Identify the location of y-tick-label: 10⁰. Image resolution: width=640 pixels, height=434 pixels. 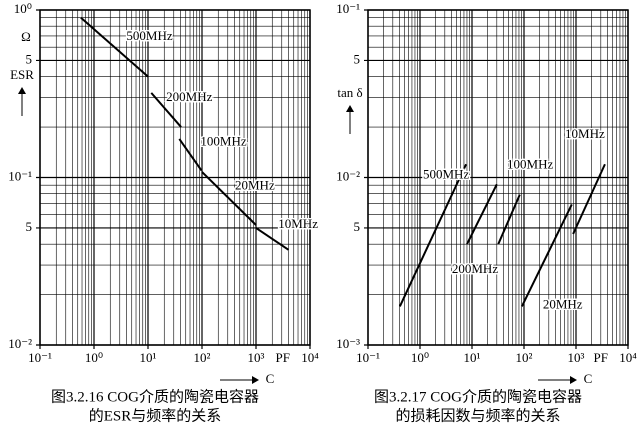
(23, 8).